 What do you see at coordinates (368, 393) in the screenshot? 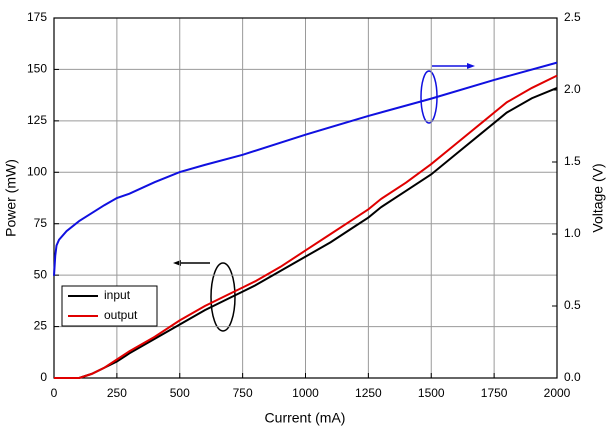
I see `x-tick-label: 1250` at bounding box center [368, 393].